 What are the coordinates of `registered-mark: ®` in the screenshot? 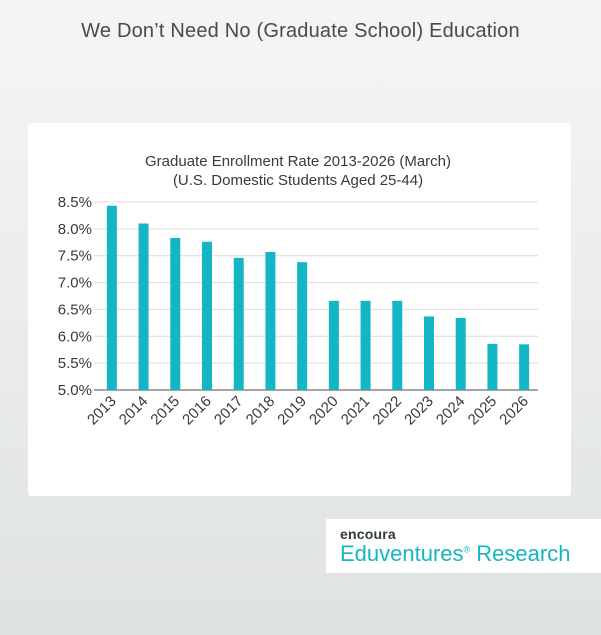 It's located at (467, 549).